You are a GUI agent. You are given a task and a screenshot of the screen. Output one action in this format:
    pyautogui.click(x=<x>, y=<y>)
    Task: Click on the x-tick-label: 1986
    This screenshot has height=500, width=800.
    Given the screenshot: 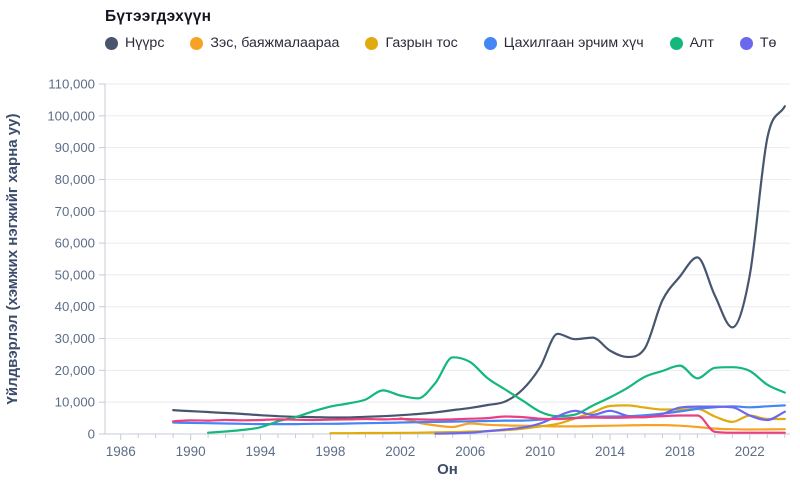 What is the action you would take?
    pyautogui.click(x=121, y=451)
    